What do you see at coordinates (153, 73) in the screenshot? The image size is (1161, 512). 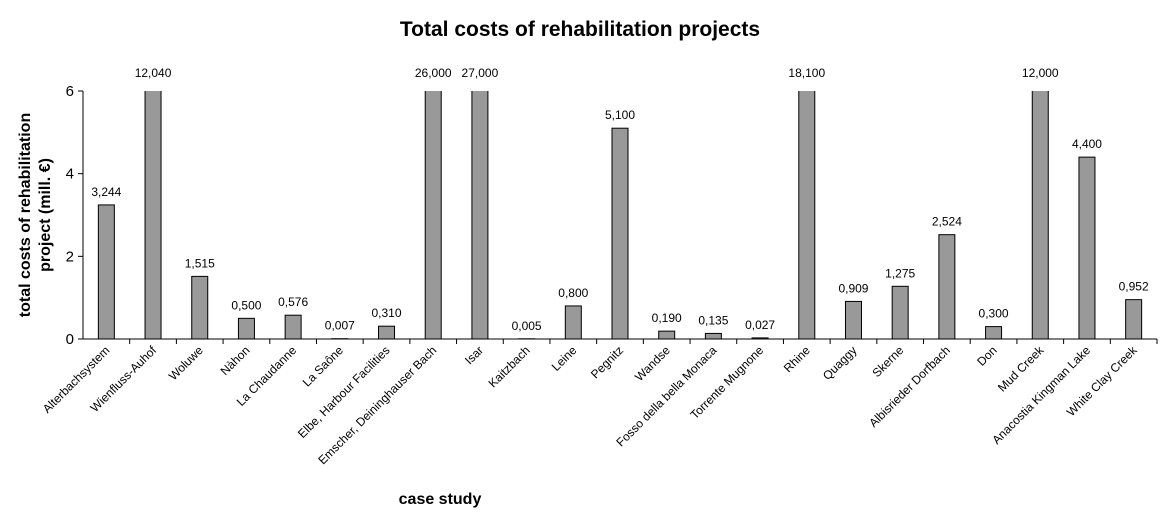 I see `data-label: 12,040` at bounding box center [153, 73].